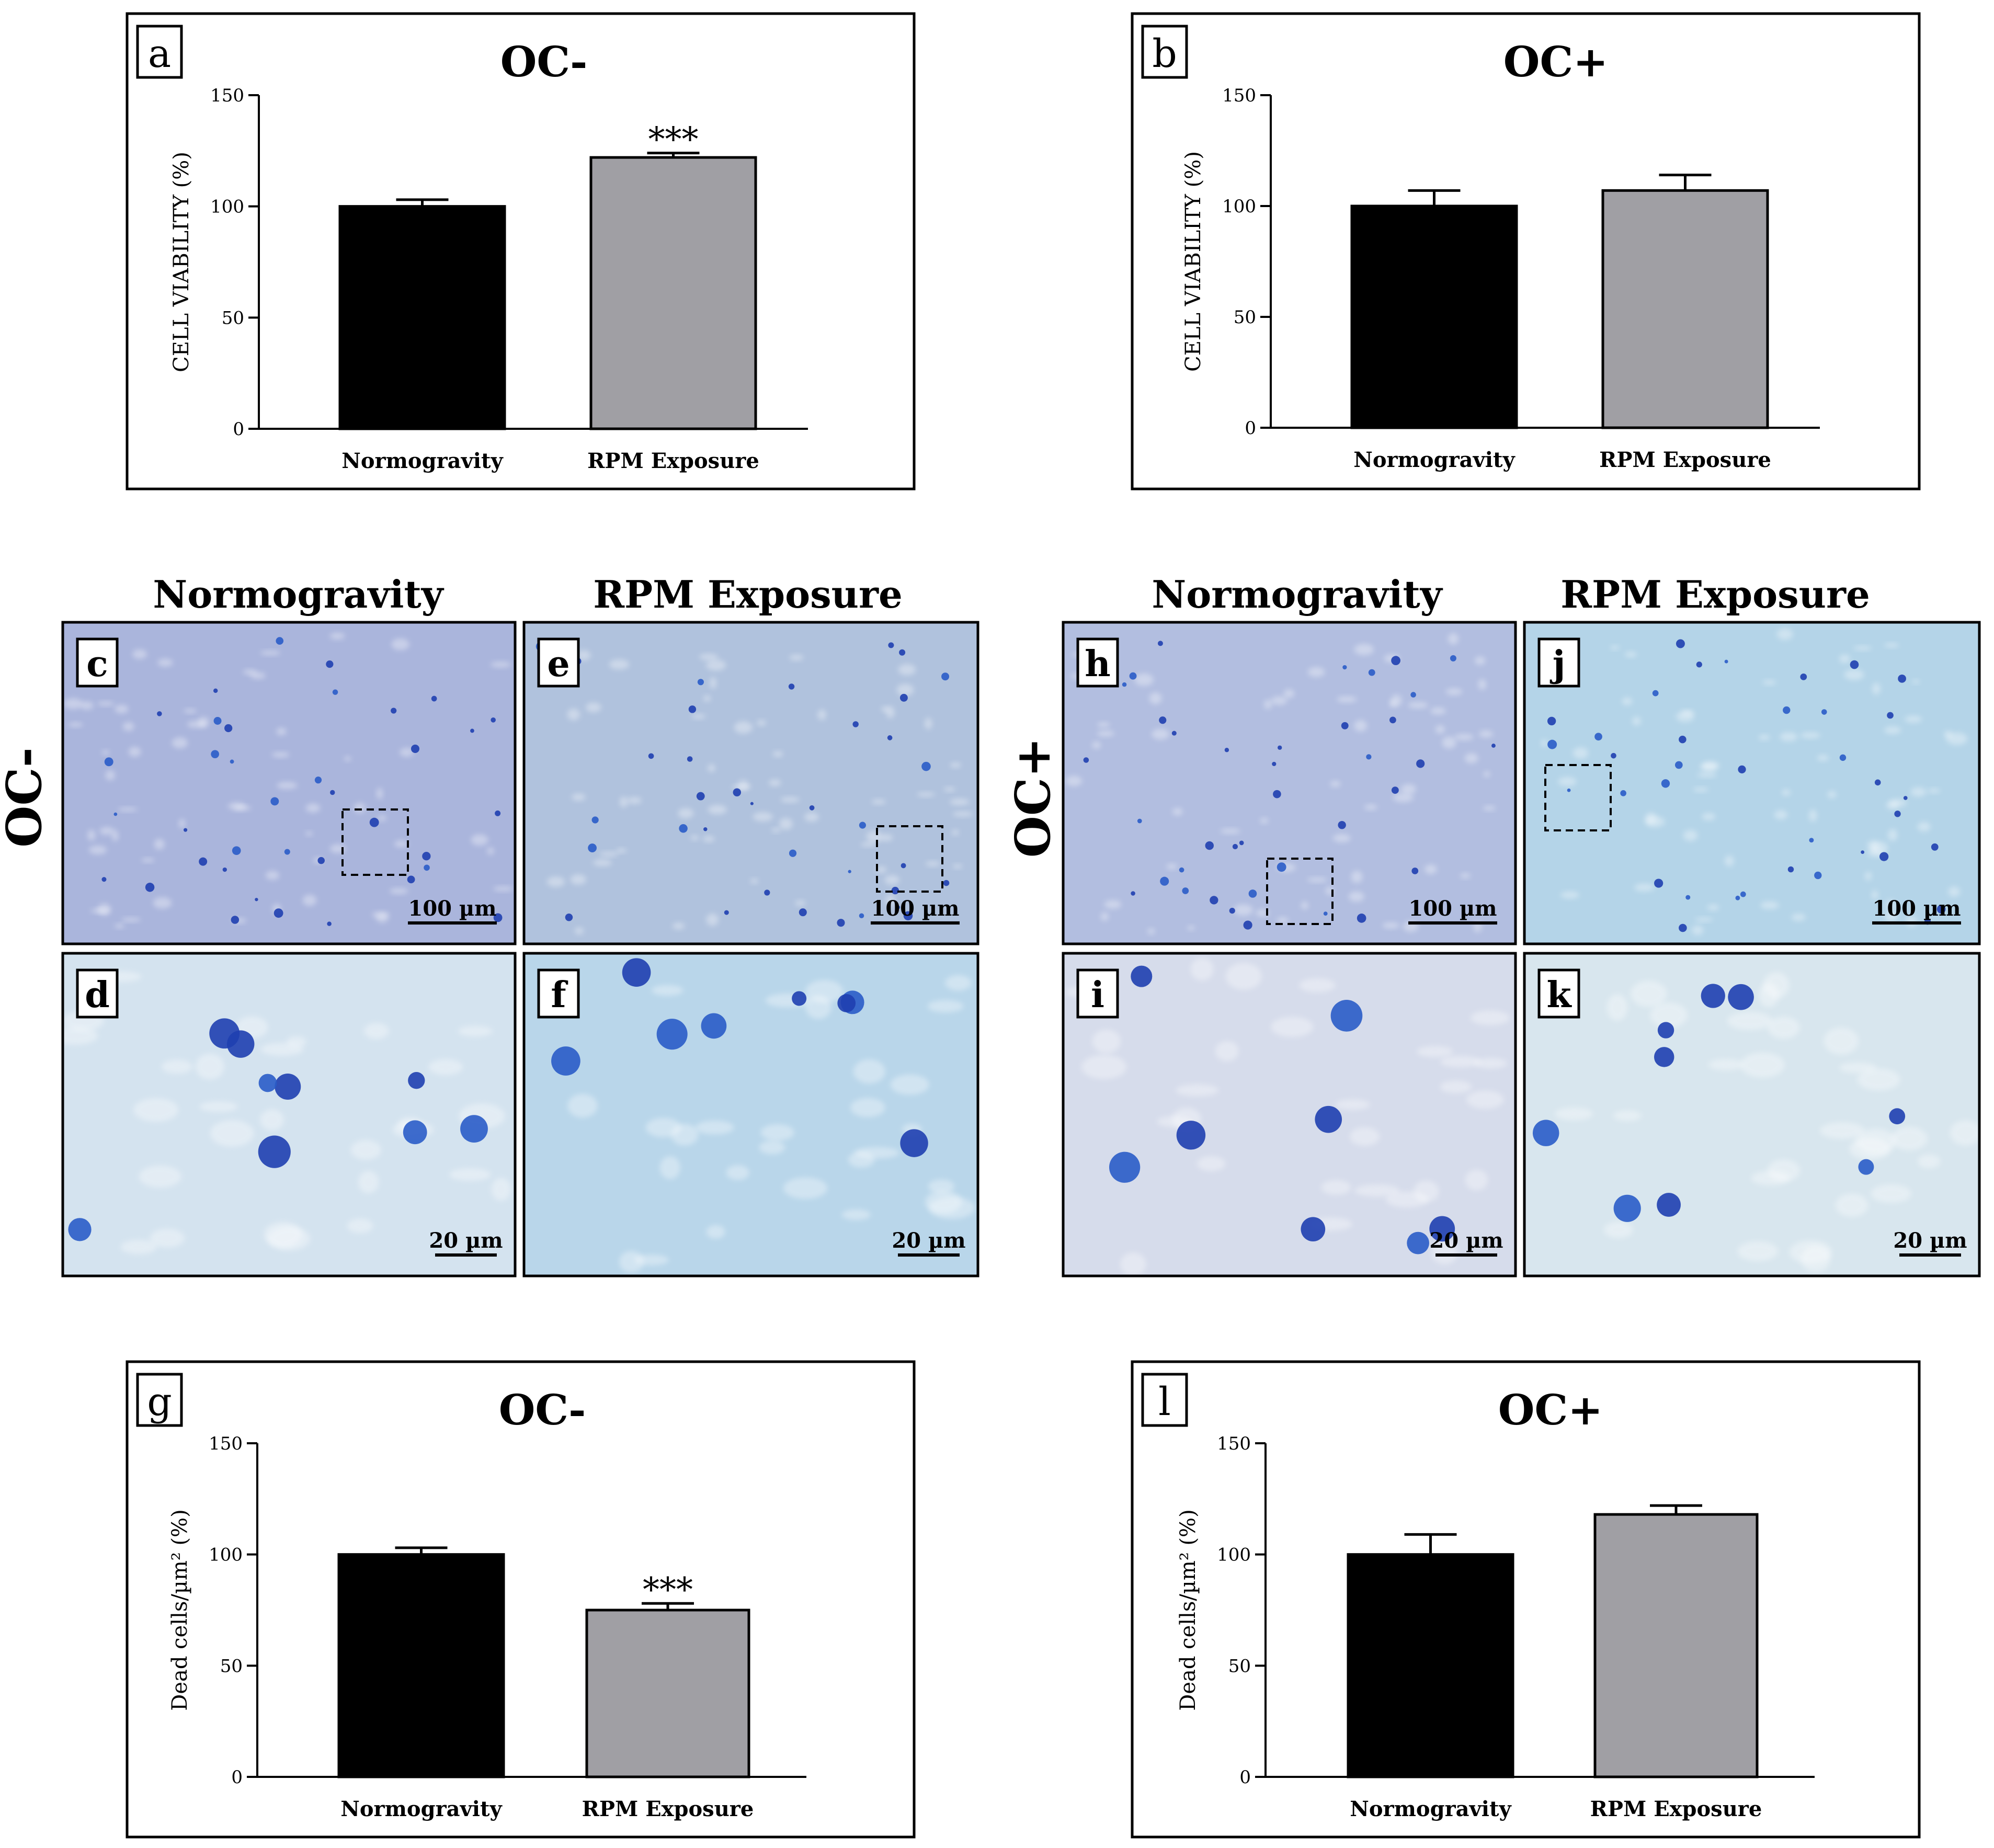  I want to click on panel-letter: h, so click(1097, 664).